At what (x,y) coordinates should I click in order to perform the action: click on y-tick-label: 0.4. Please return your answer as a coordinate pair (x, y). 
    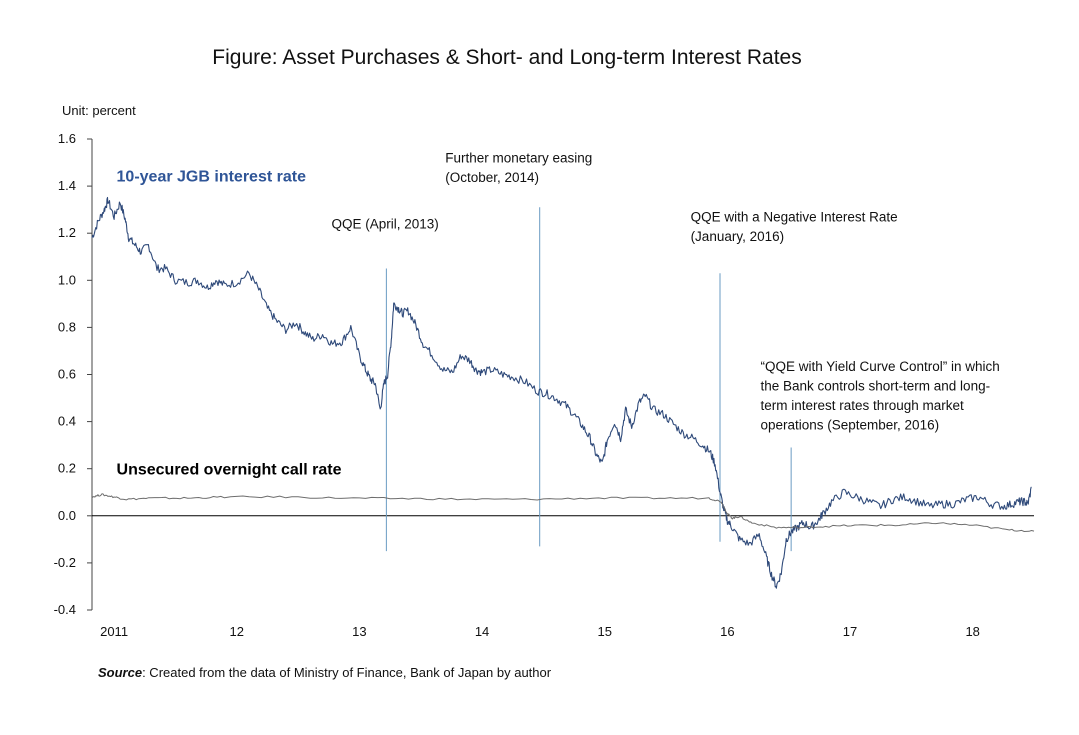
    Looking at the image, I should click on (67, 421).